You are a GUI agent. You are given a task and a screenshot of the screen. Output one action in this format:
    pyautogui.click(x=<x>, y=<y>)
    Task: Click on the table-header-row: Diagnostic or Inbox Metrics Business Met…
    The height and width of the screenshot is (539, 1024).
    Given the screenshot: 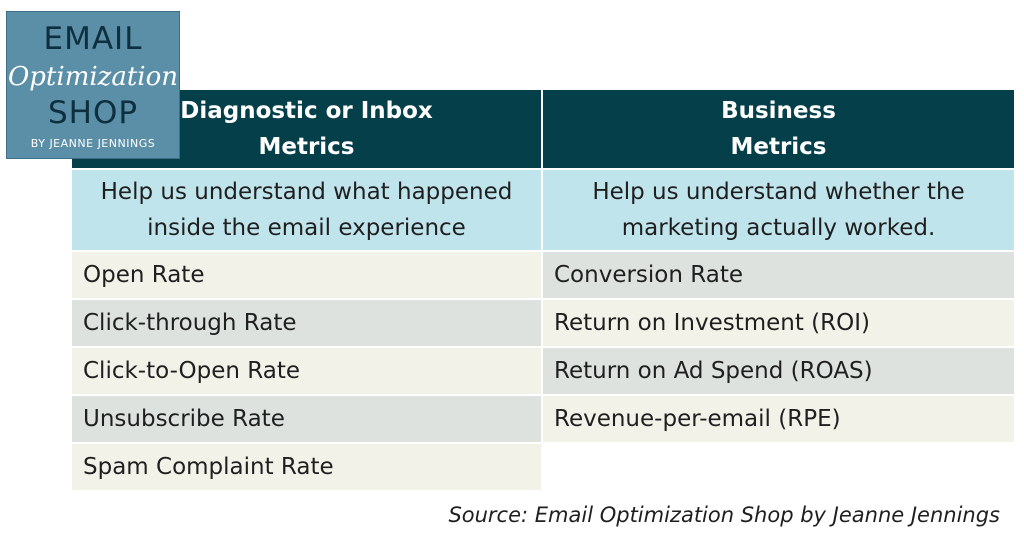 What is the action you would take?
    pyautogui.click(x=543, y=130)
    